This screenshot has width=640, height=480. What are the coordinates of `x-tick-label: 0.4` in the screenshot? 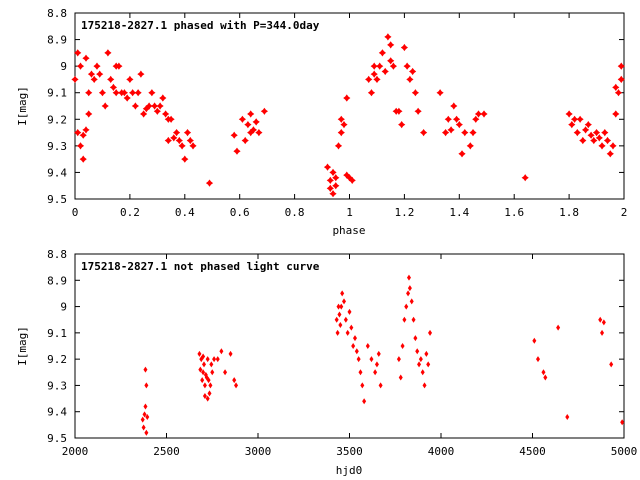 It's located at (185, 212).